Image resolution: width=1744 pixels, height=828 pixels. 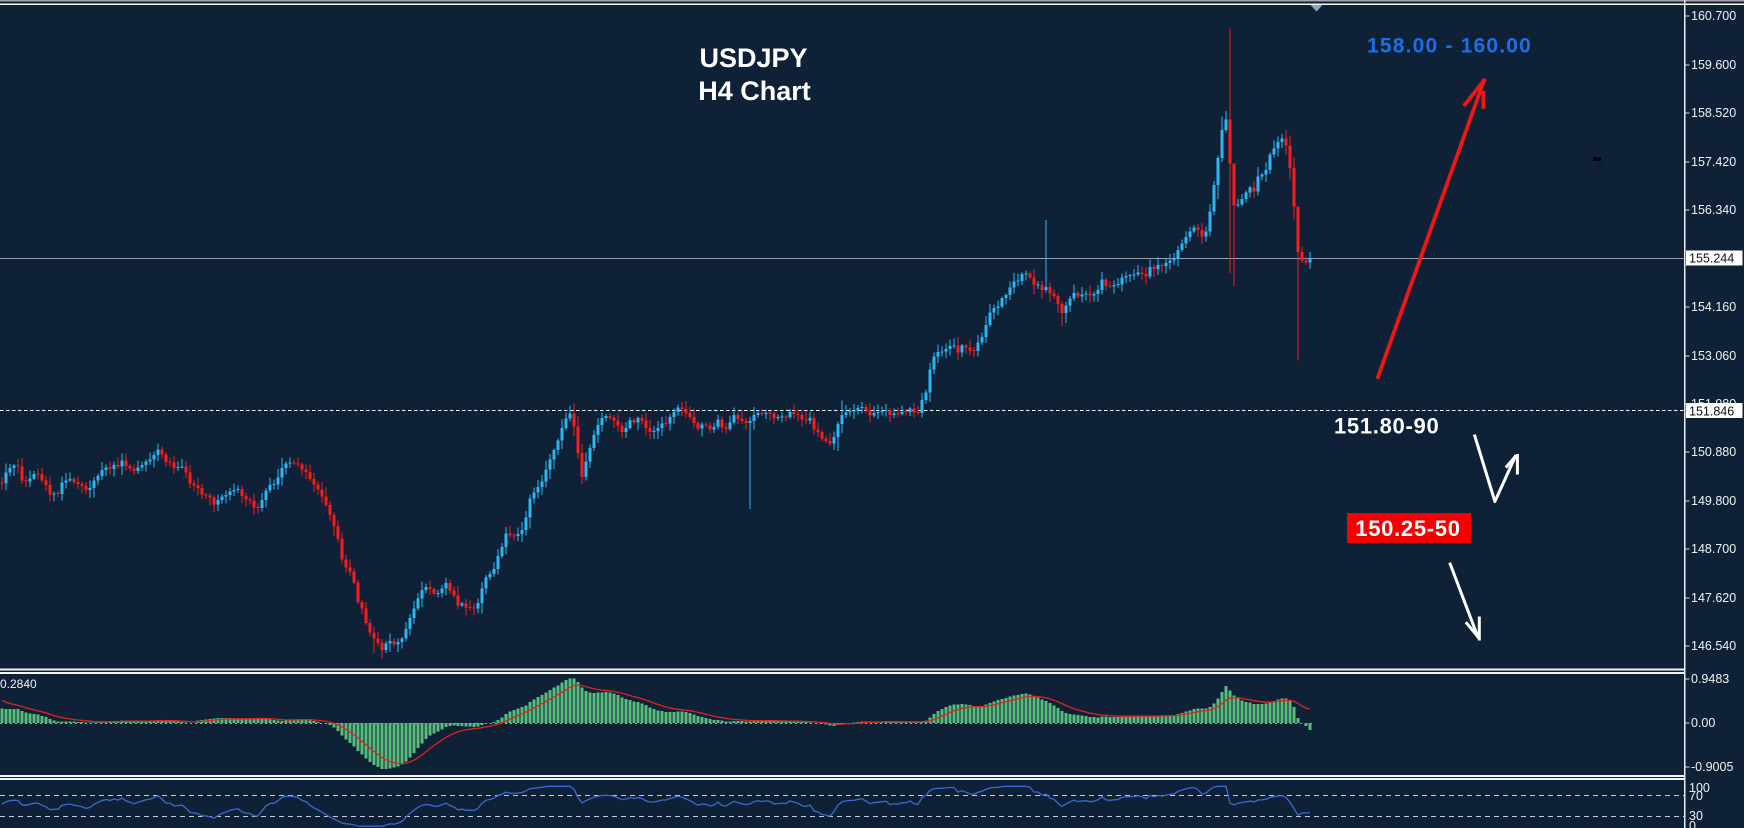 What do you see at coordinates (1711, 412) in the screenshot?
I see `svg-text: 151.846` at bounding box center [1711, 412].